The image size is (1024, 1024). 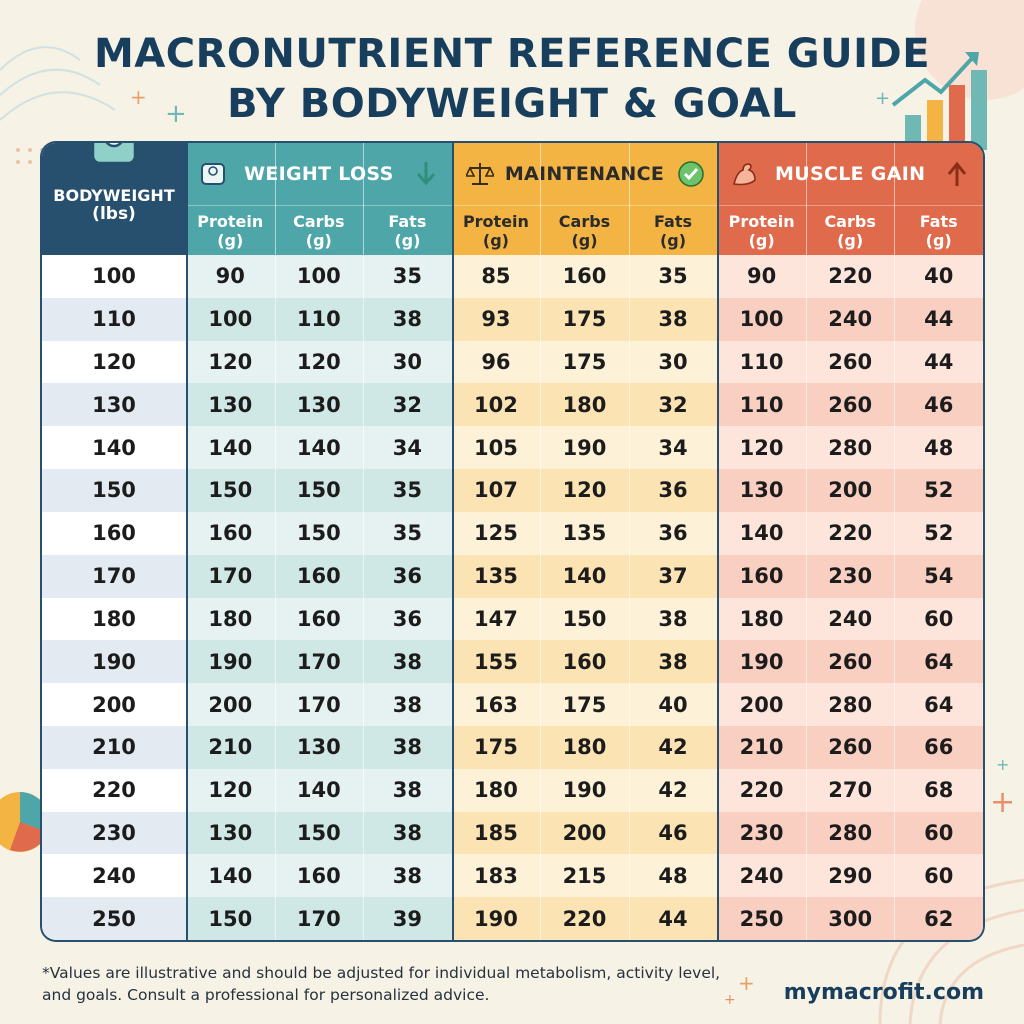 I want to click on macro-cell: 52, so click(x=938, y=533).